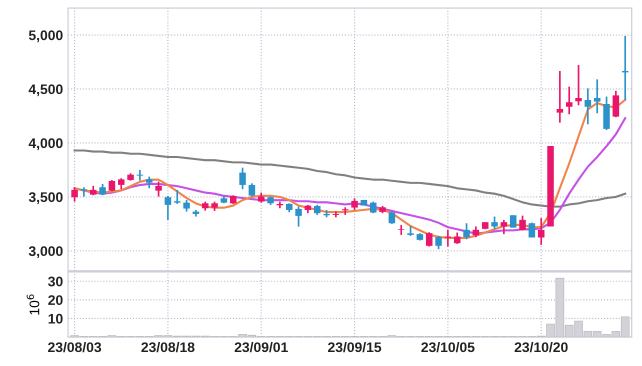 This screenshot has height=366, width=642. Describe the element at coordinates (45, 252) in the screenshot. I see `y-tick-label: 3,000` at that location.